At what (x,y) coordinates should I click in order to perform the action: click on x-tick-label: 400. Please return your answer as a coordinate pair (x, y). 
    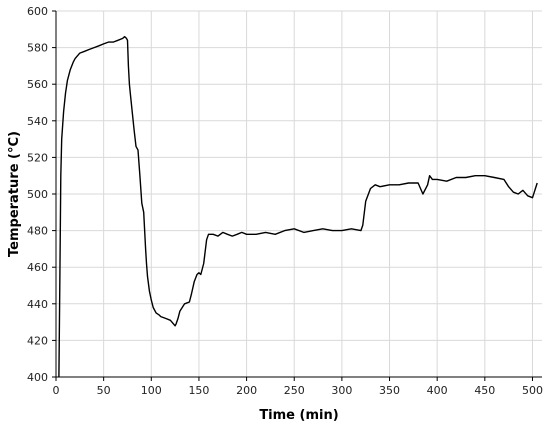
    Looking at the image, I should click on (437, 390).